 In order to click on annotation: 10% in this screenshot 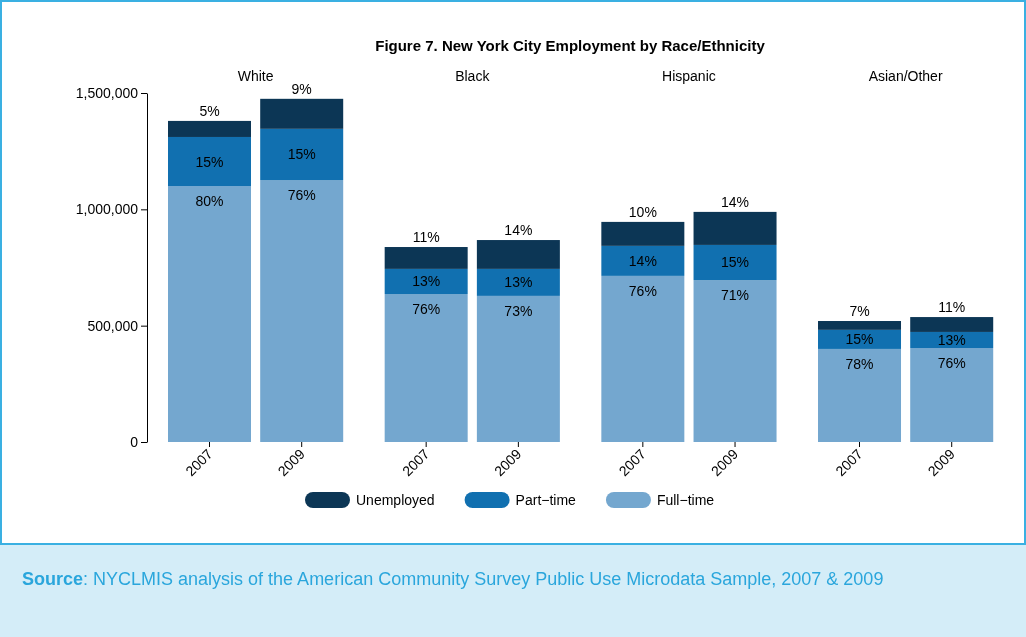, I will do `click(642, 211)`.